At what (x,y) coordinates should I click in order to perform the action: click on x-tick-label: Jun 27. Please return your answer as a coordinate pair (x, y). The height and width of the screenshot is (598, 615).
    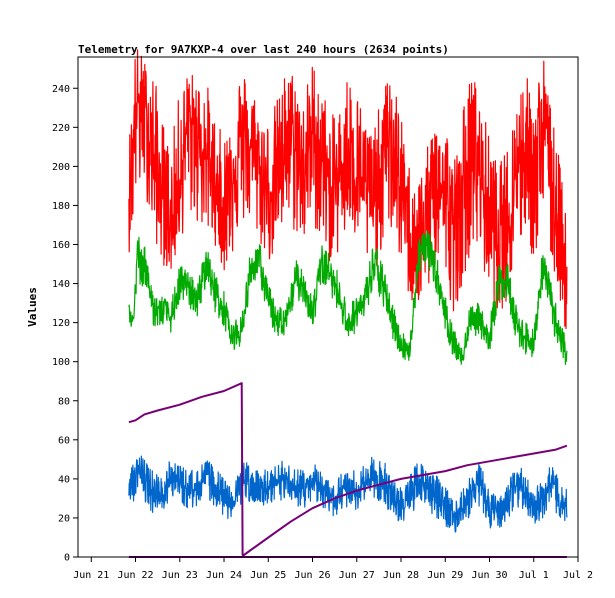
    Looking at the image, I should click on (357, 575).